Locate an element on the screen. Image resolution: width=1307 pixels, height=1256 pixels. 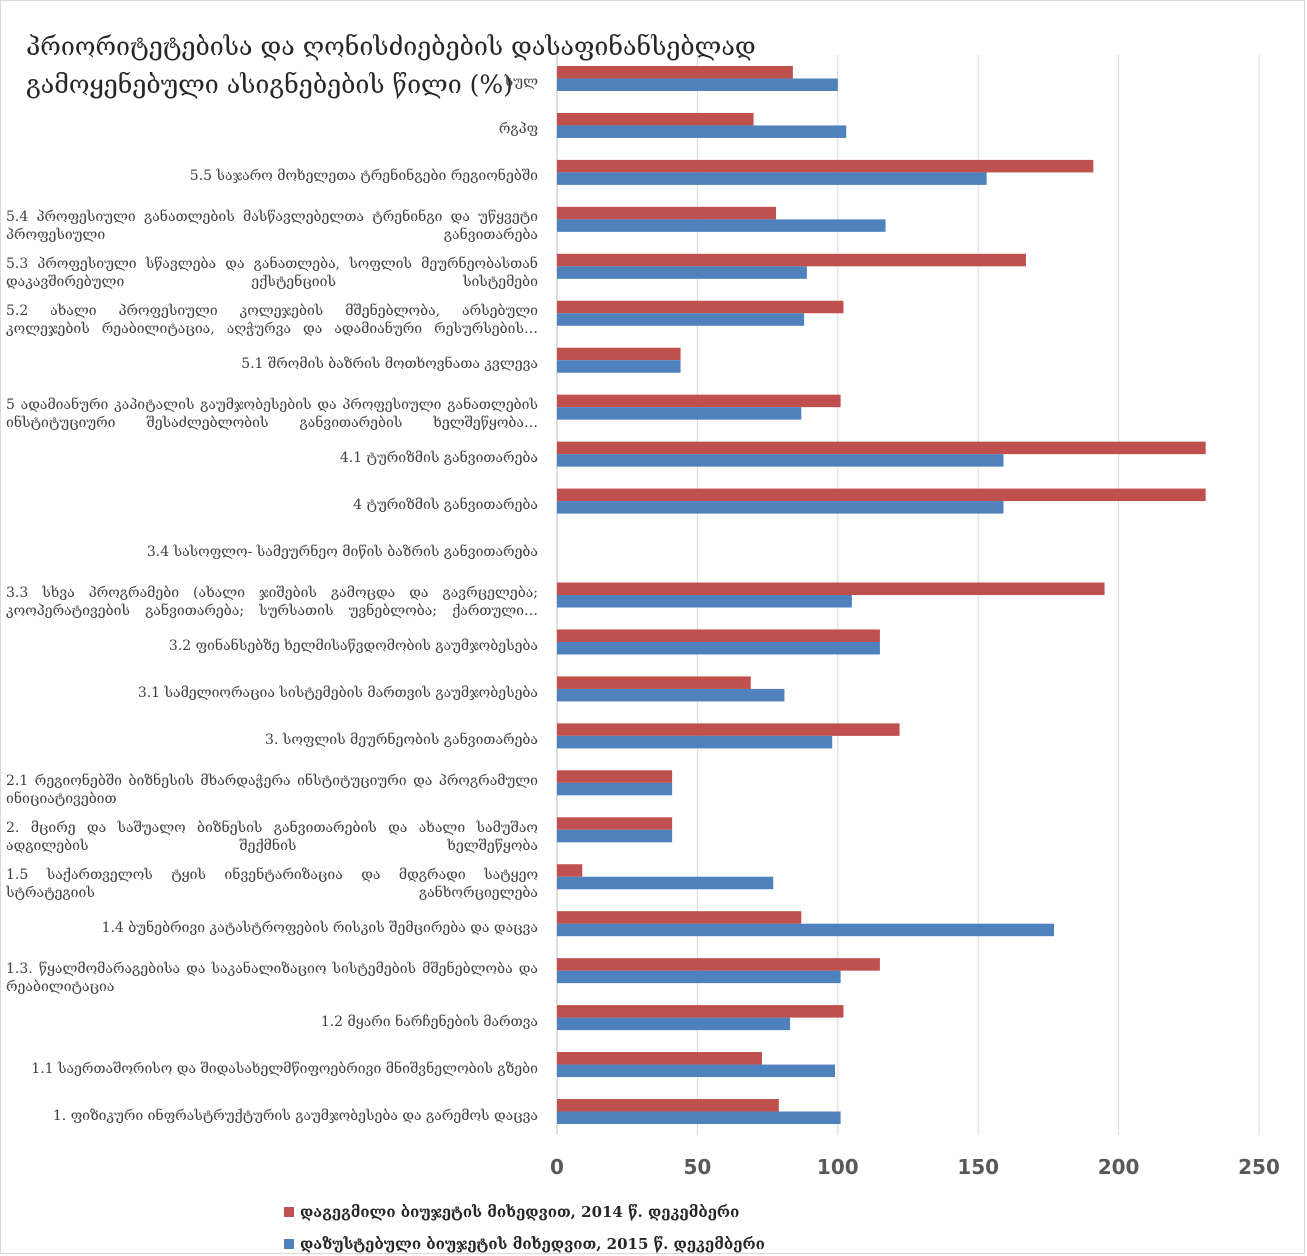
x-tick-label: 200 is located at coordinates (1119, 1167).